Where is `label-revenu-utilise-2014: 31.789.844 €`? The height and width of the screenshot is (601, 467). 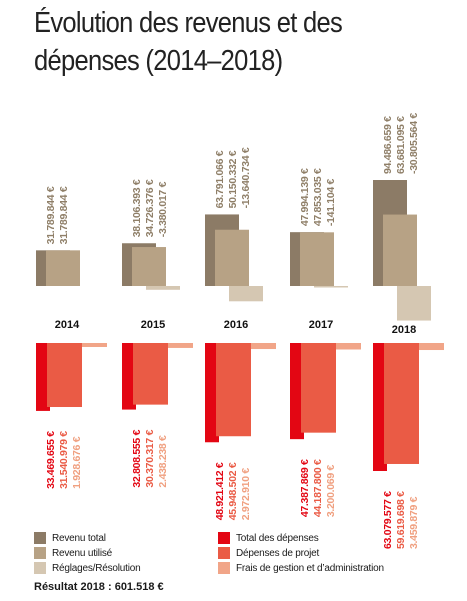 label-revenu-utilise-2014: 31.789.844 € is located at coordinates (64, 215).